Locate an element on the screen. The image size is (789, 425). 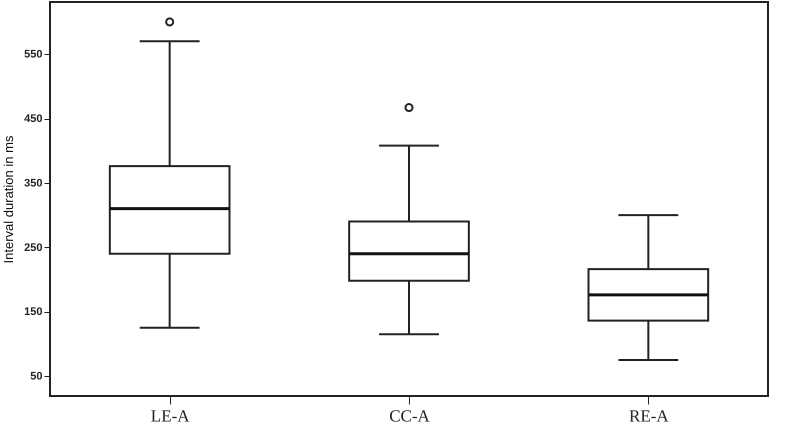
y-tick-label: 150 is located at coordinates (33, 312).